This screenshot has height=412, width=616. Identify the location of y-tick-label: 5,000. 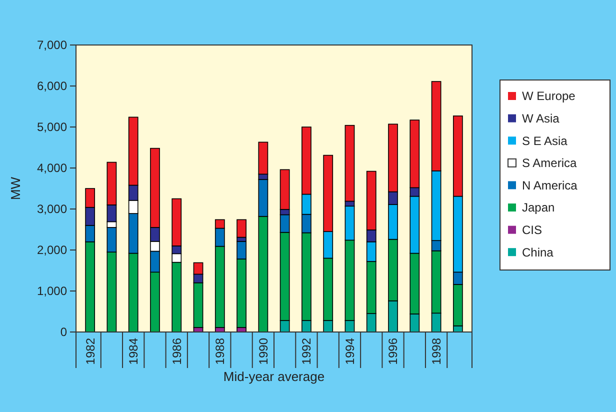
(52, 127).